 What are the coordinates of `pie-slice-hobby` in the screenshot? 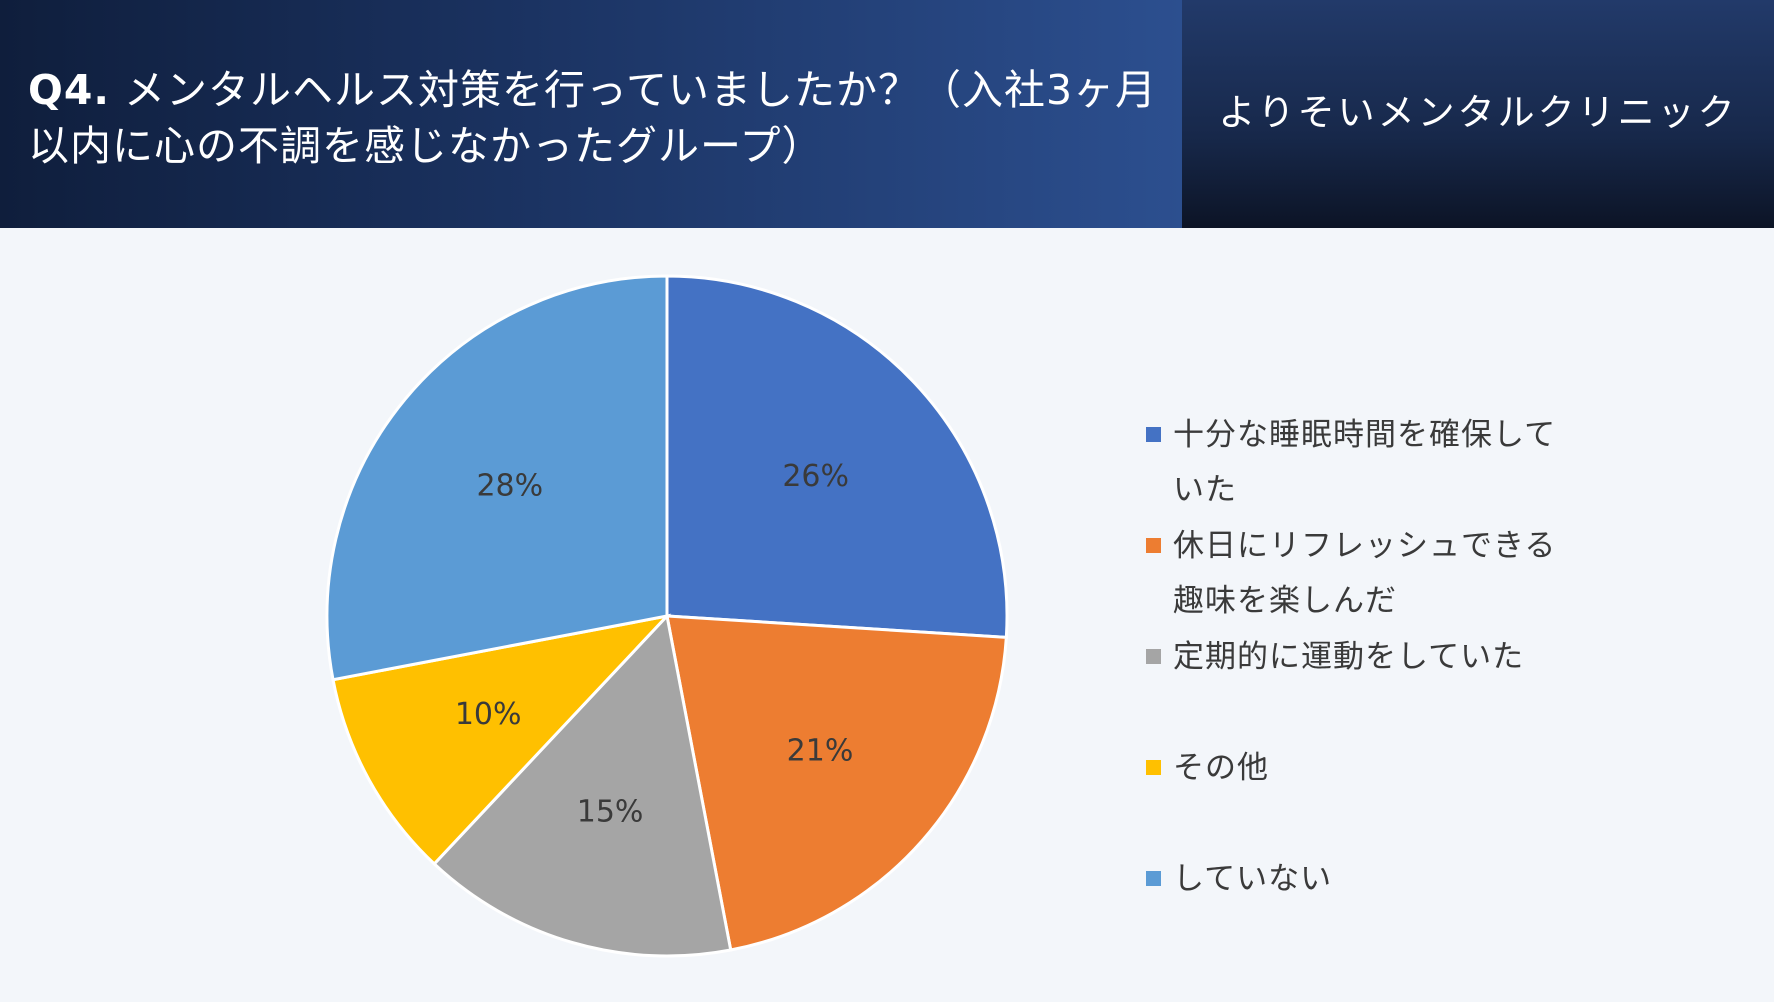 It's located at (836, 783).